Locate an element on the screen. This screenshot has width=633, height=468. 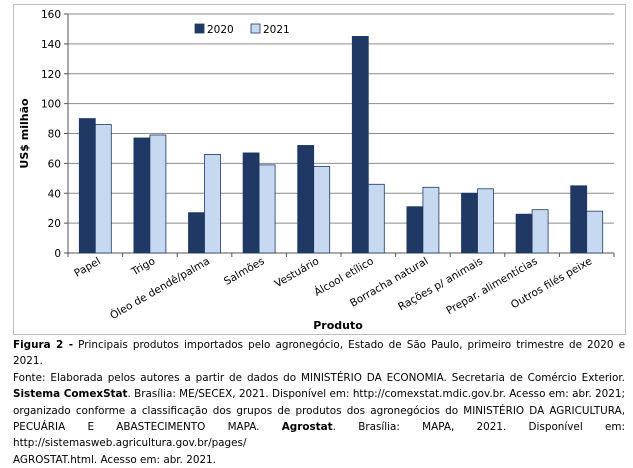
y-tick-label: 120 is located at coordinates (51, 75).